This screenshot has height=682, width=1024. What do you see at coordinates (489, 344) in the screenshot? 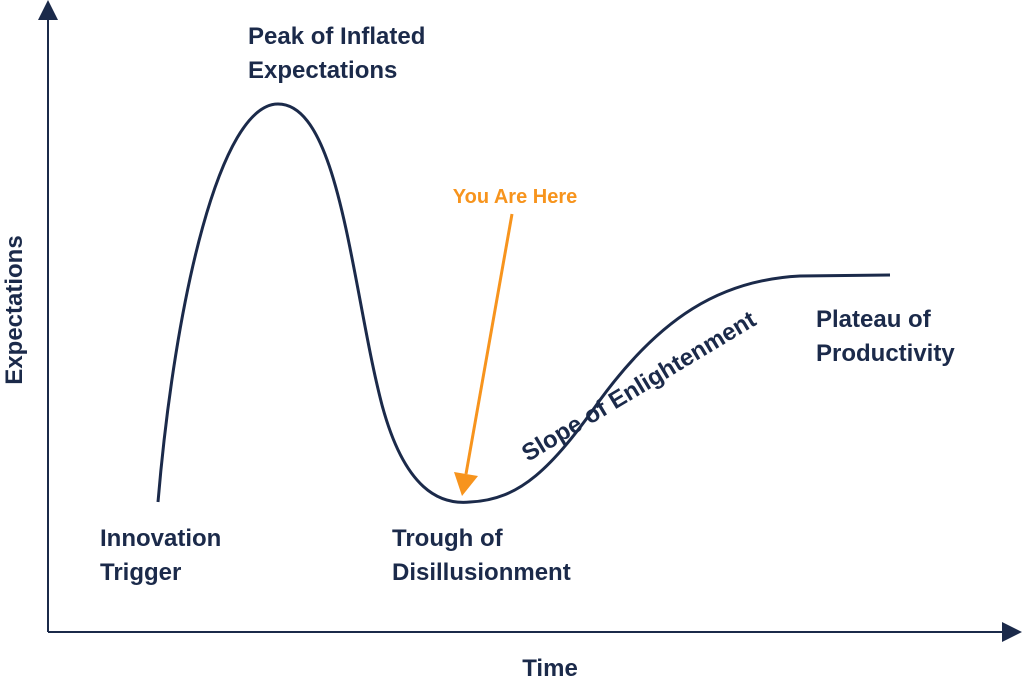
I see `marker-arrow-shaft` at bounding box center [489, 344].